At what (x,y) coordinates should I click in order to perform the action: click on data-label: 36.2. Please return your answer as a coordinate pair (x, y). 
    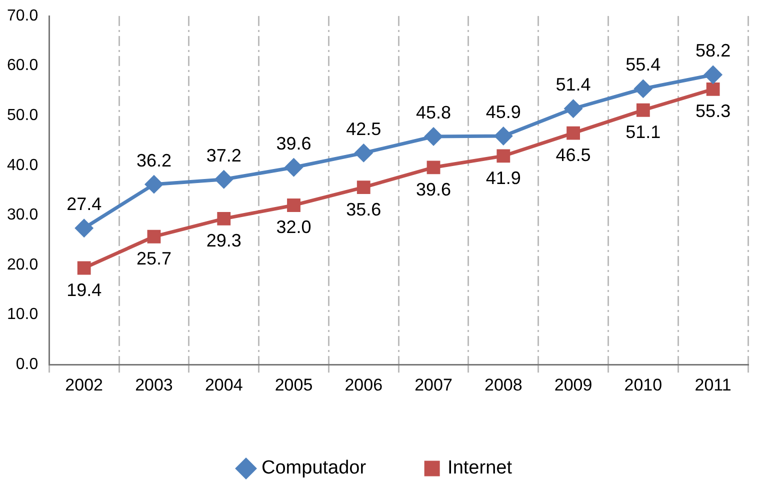
    Looking at the image, I should click on (154, 160).